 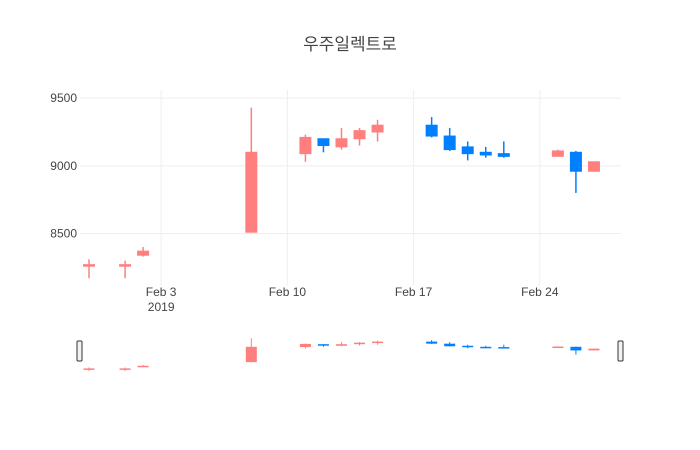 What do you see at coordinates (63, 98) in the screenshot?
I see `y-tick-label: 9500` at bounding box center [63, 98].